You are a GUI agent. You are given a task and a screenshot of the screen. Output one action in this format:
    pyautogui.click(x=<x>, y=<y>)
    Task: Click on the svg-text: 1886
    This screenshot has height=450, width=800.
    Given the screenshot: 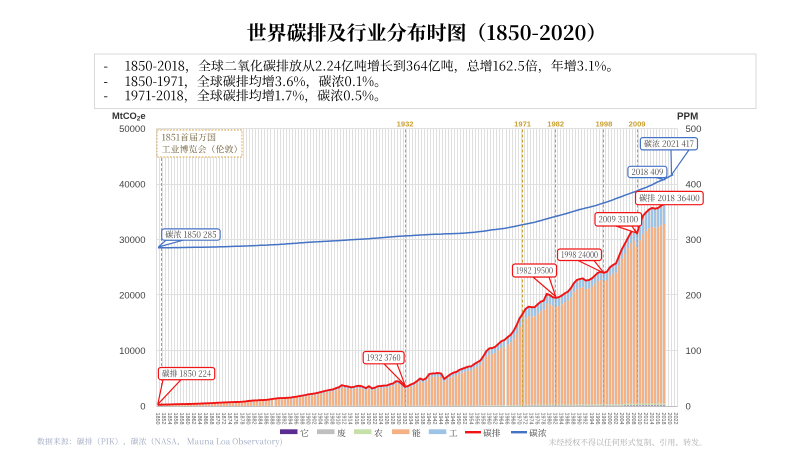 What is the action you would take?
    pyautogui.click(x=265, y=419)
    